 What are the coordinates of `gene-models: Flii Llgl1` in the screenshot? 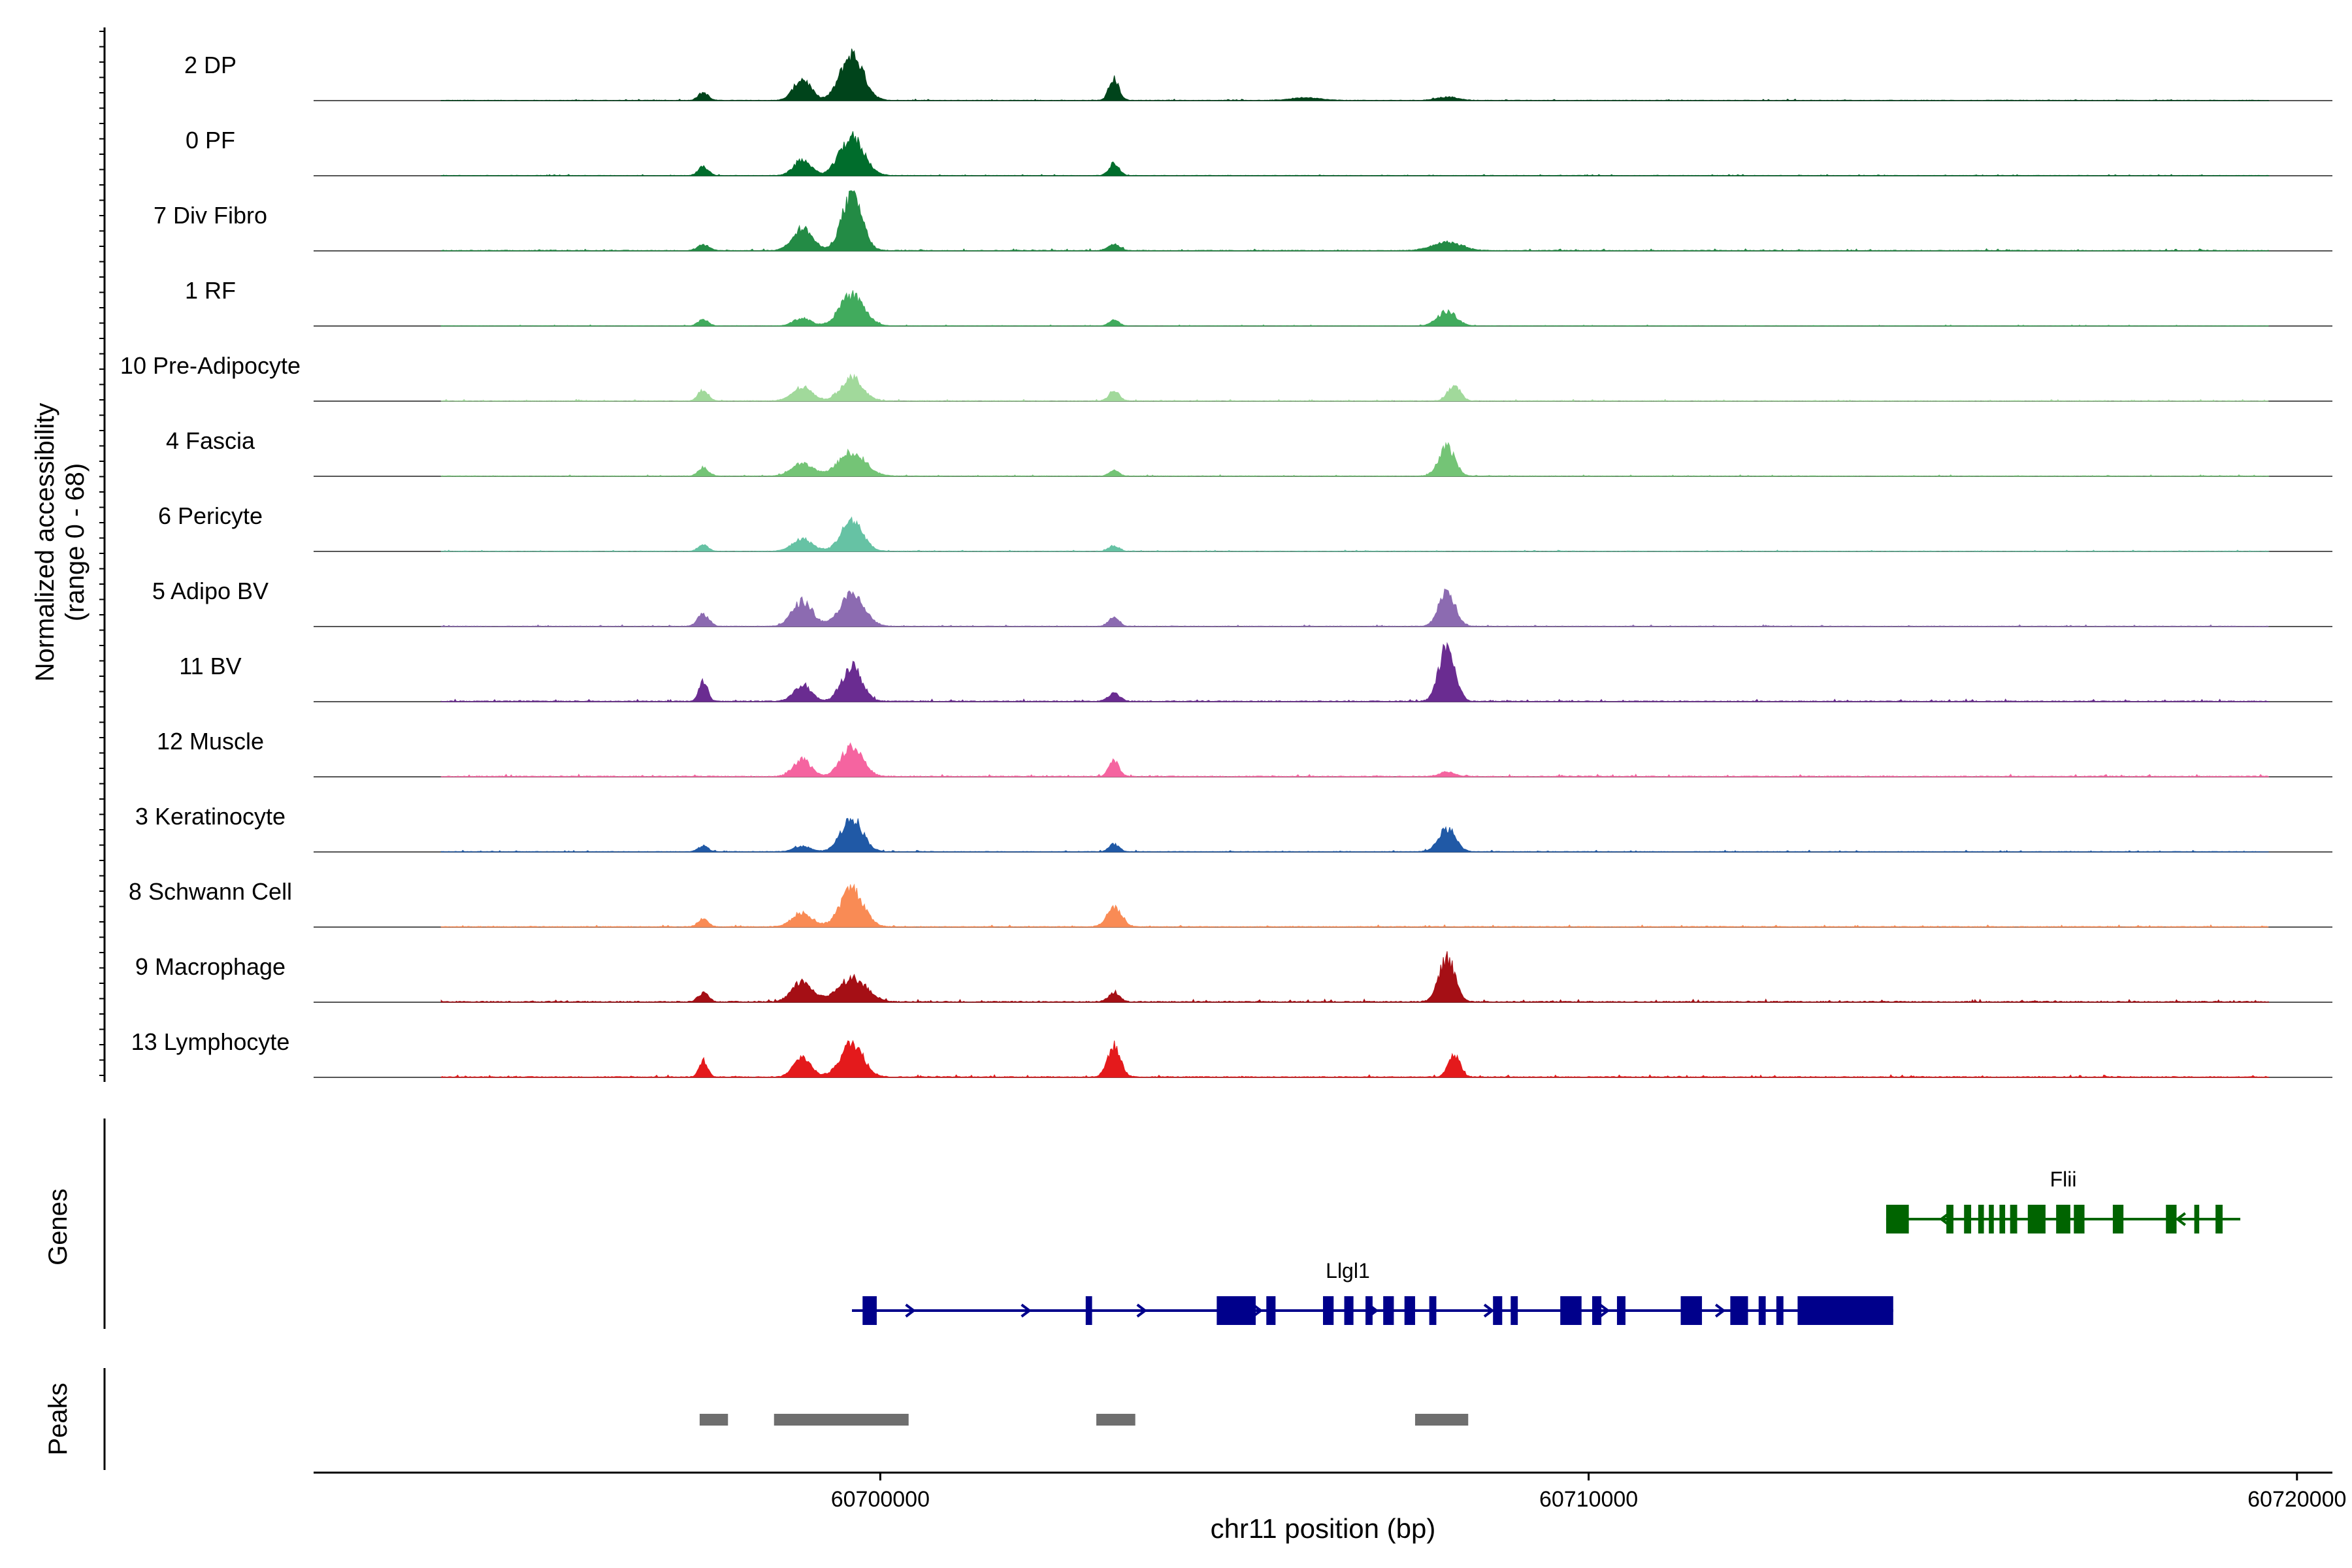 It's located at (1546, 1246).